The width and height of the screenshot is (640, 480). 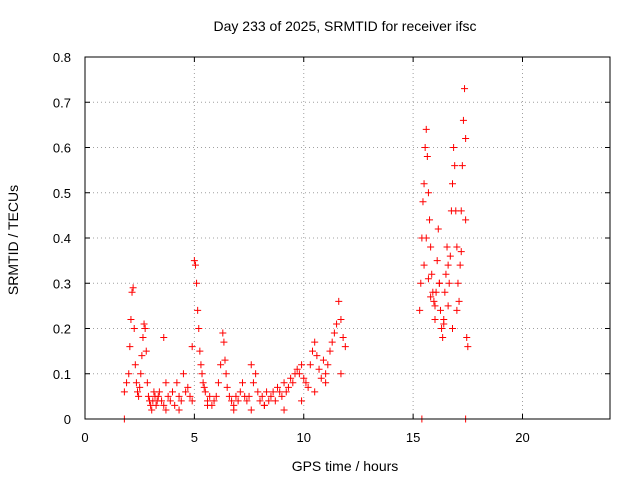 What do you see at coordinates (345, 466) in the screenshot?
I see `x-axis-label: GPS time / hours` at bounding box center [345, 466].